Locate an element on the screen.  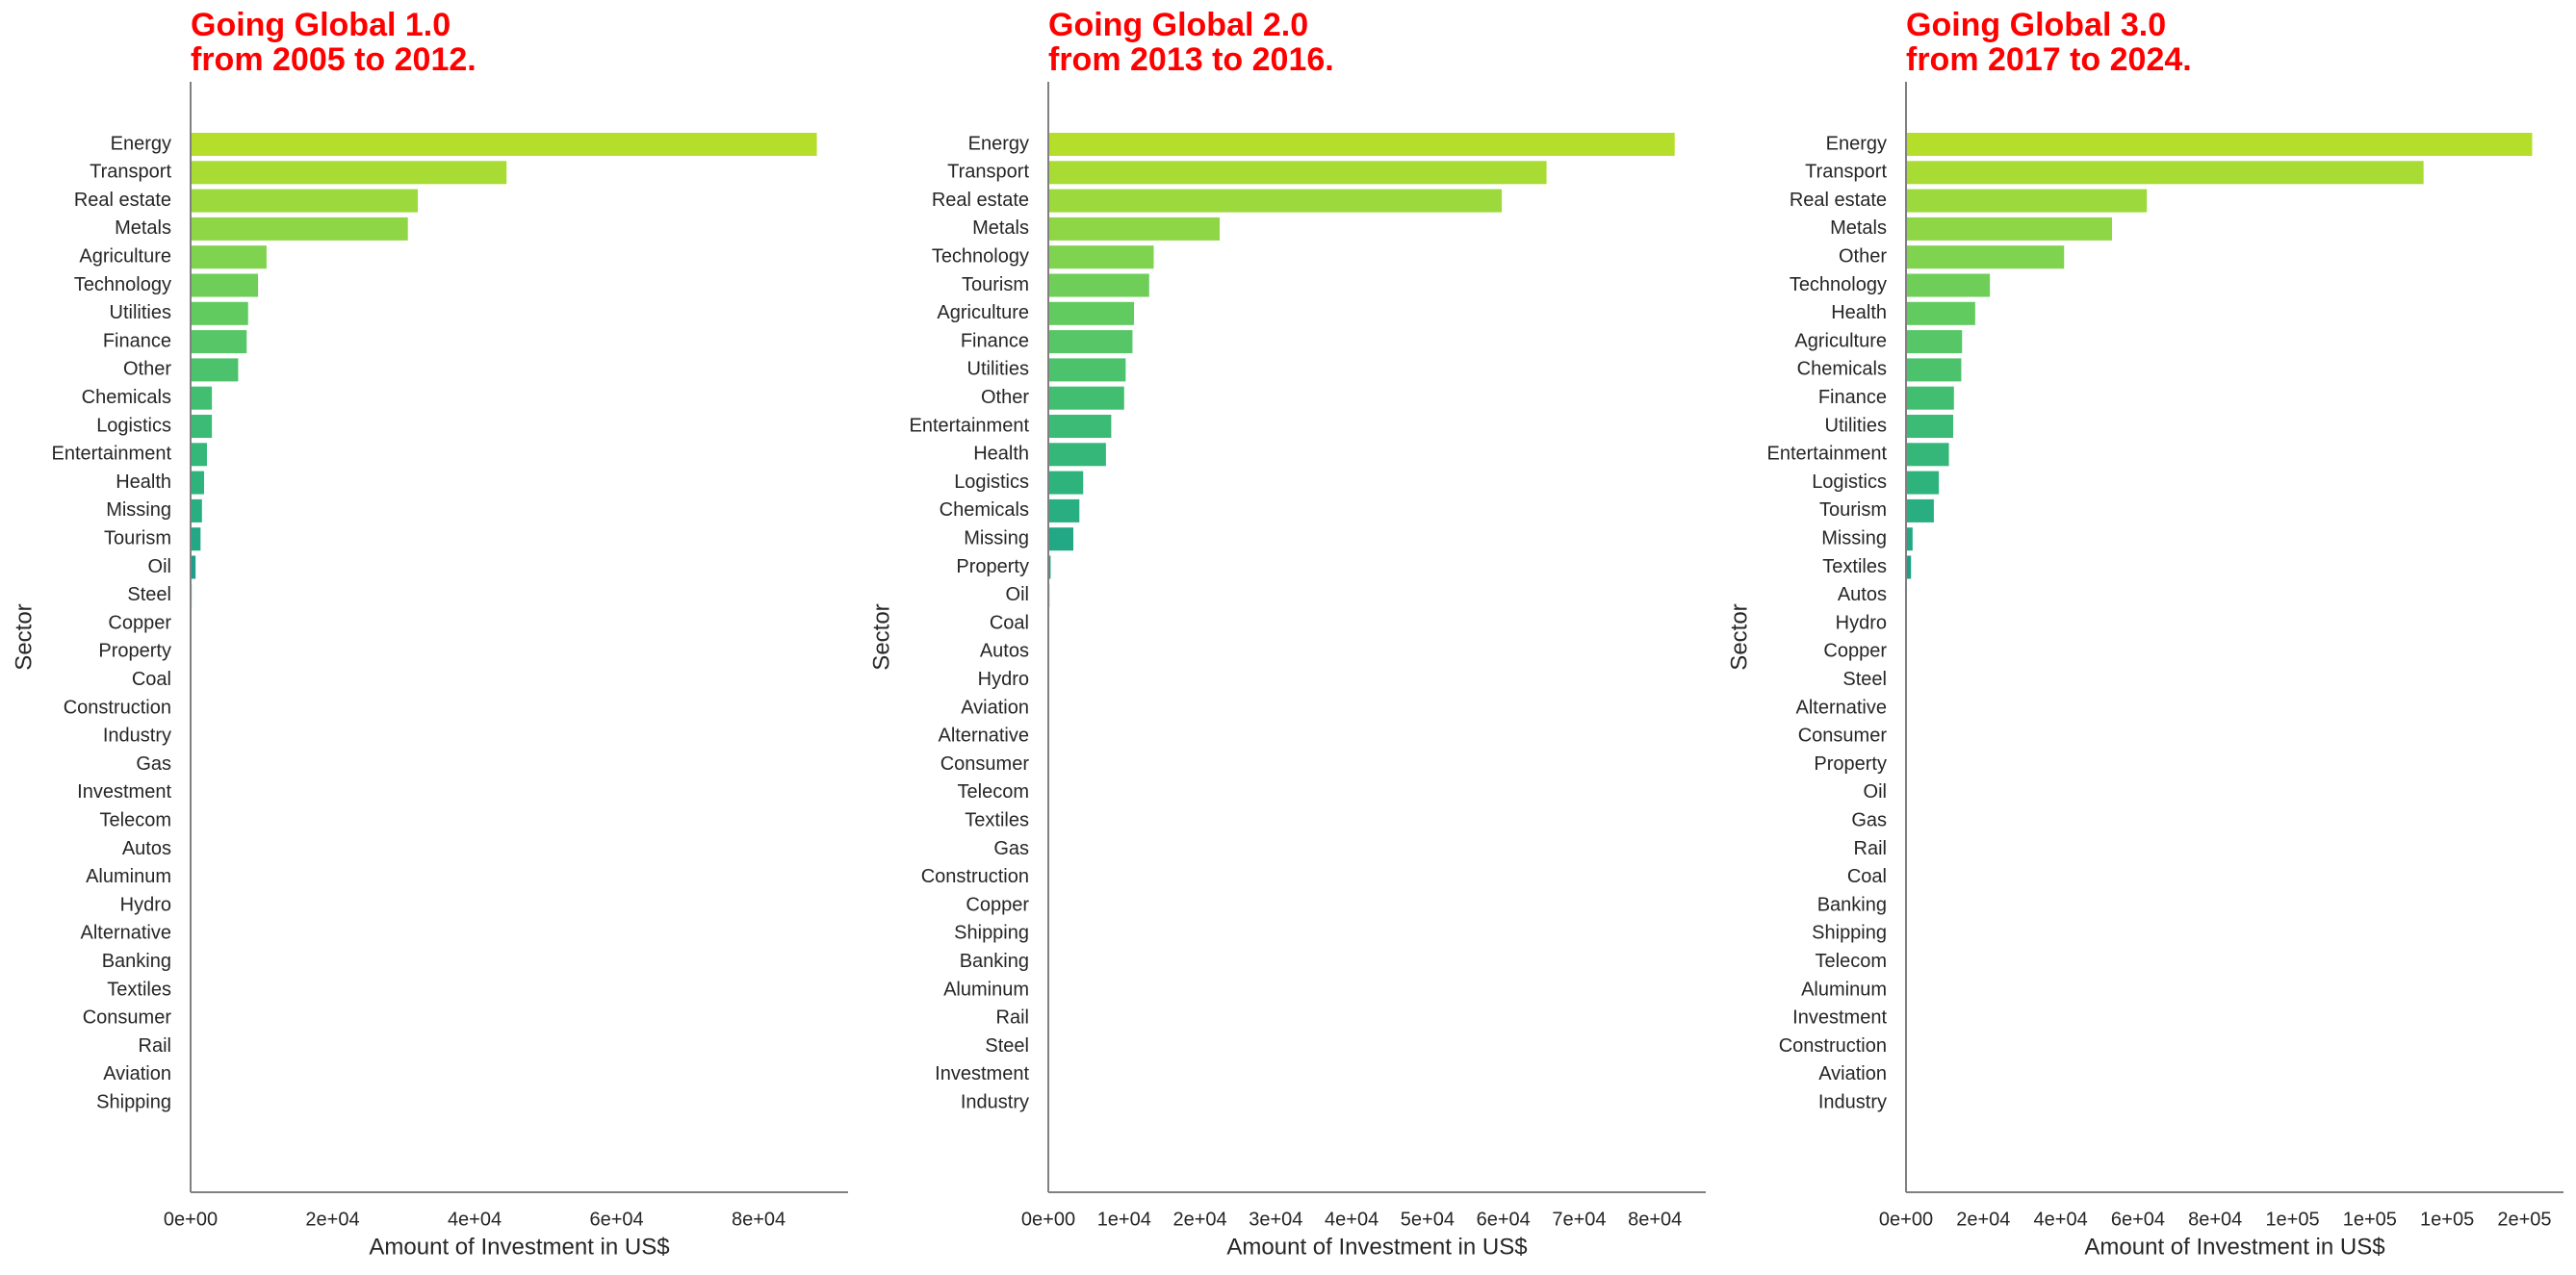
y-axis-label: Sector is located at coordinates (881, 636).